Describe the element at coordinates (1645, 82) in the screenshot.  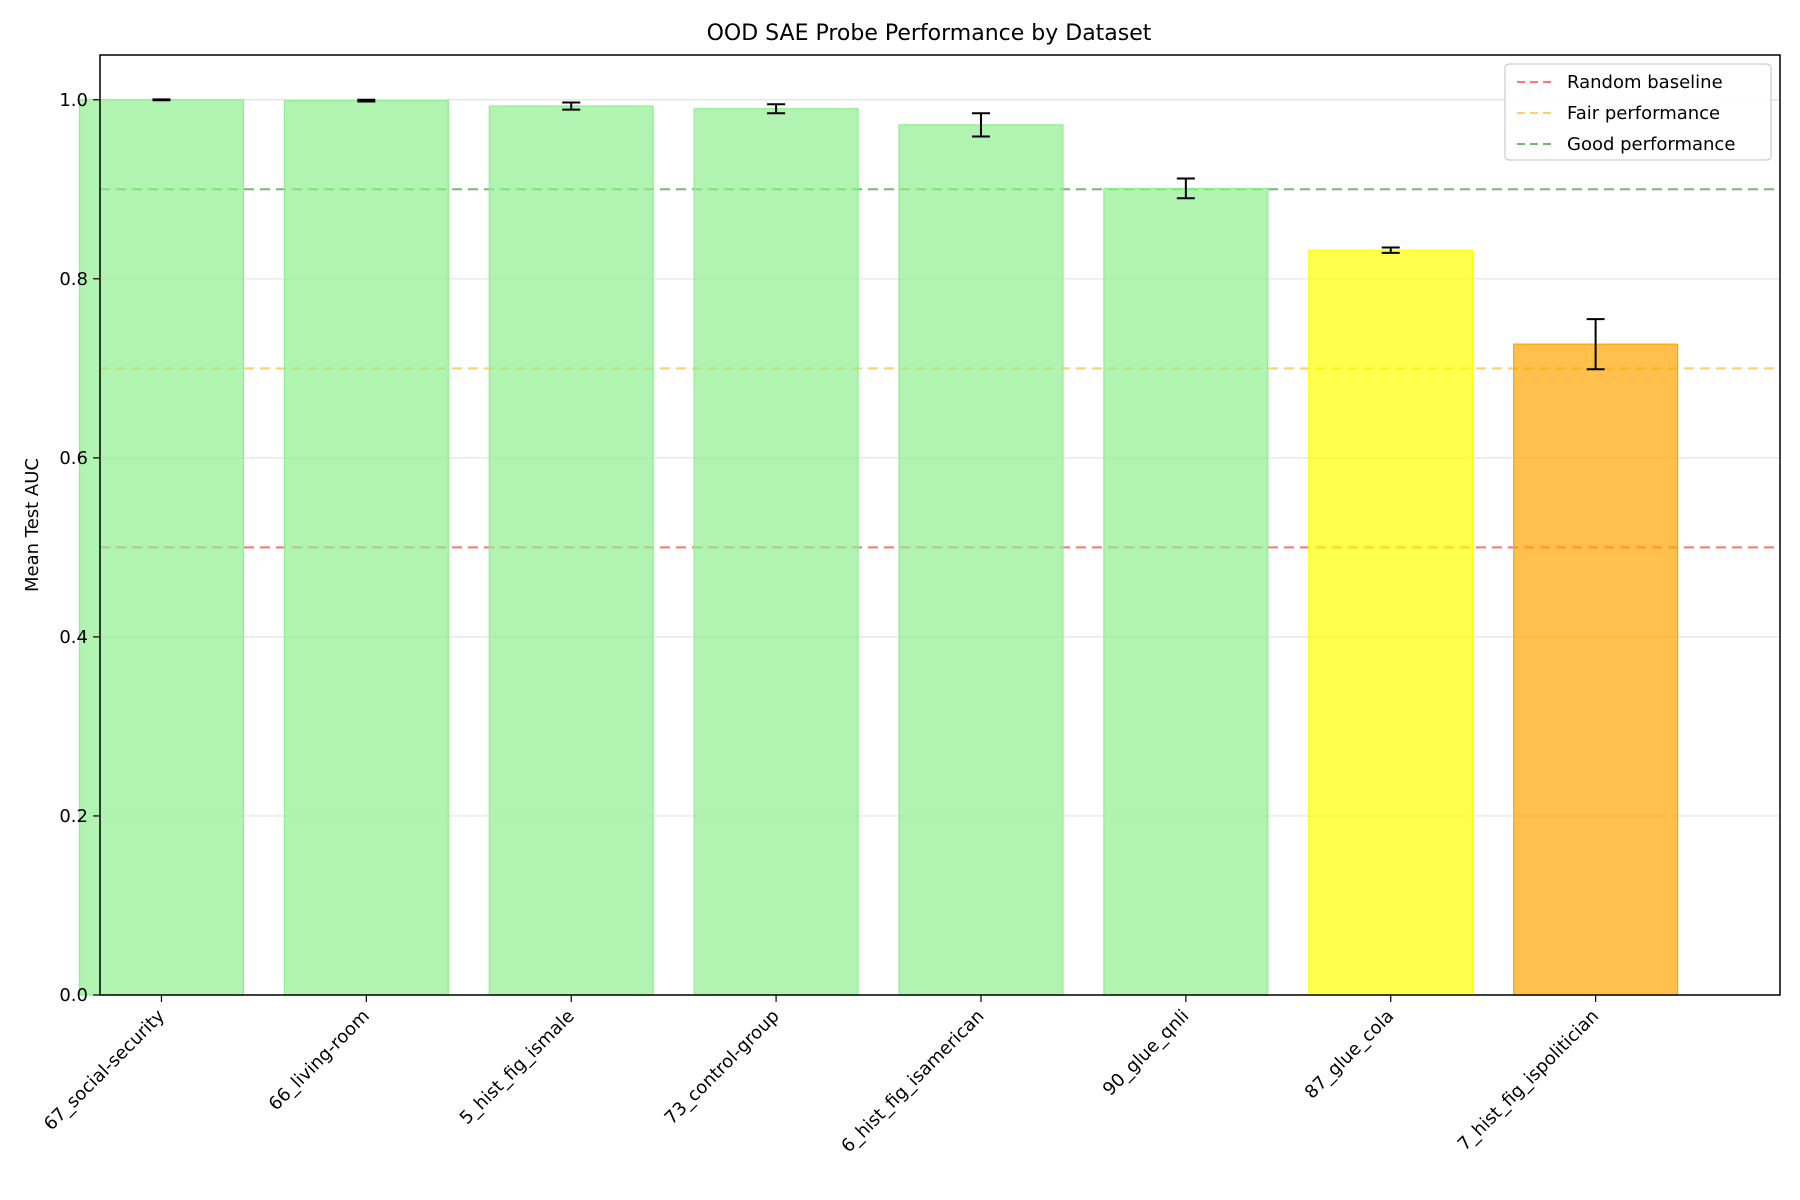
I see `legend-entry-label: Random baseline` at that location.